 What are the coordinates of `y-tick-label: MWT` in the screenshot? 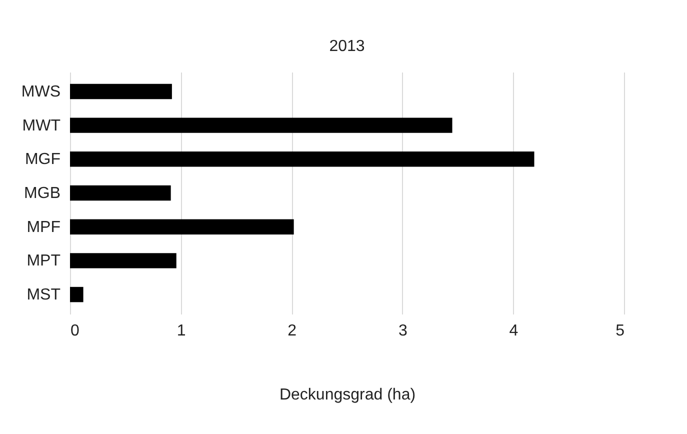 It's located at (41, 125).